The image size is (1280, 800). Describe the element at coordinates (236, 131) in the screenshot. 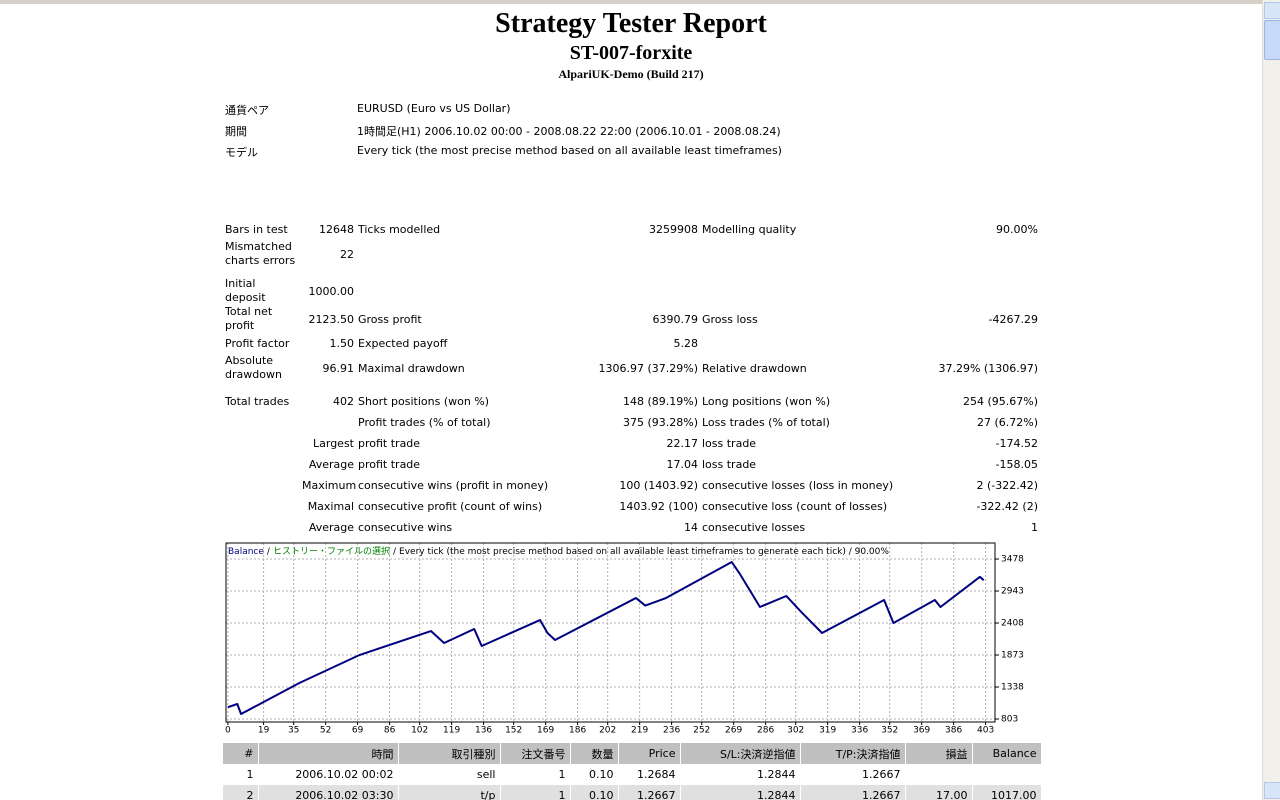

I see `info-label: 期間` at that location.